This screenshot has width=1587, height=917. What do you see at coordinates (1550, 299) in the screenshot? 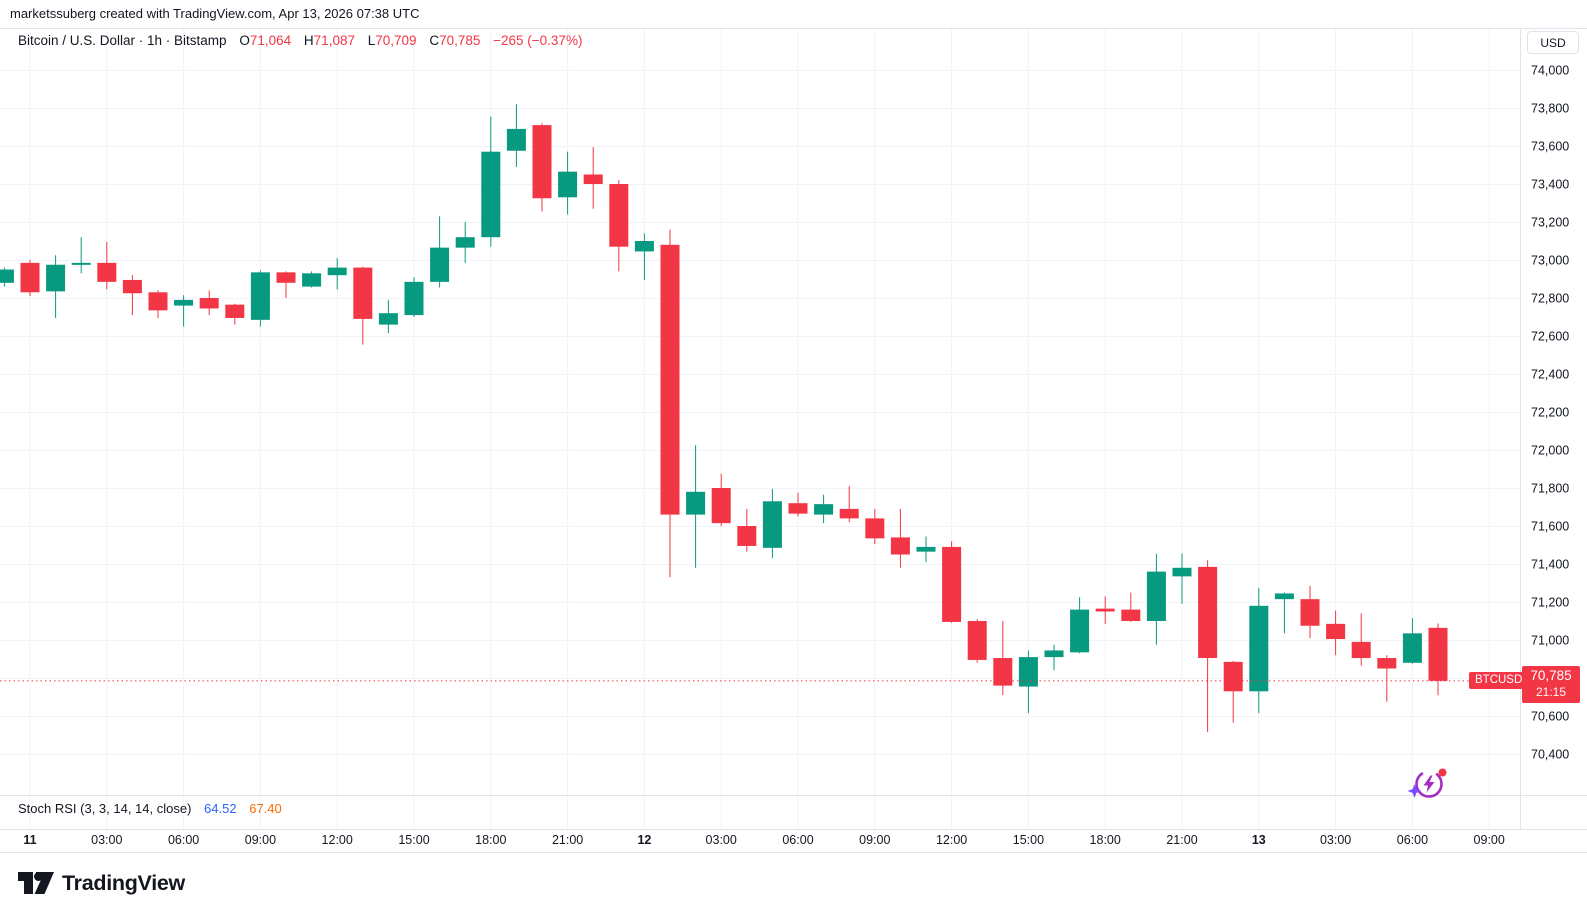
I see `price-tick-label: 72,800` at bounding box center [1550, 299].